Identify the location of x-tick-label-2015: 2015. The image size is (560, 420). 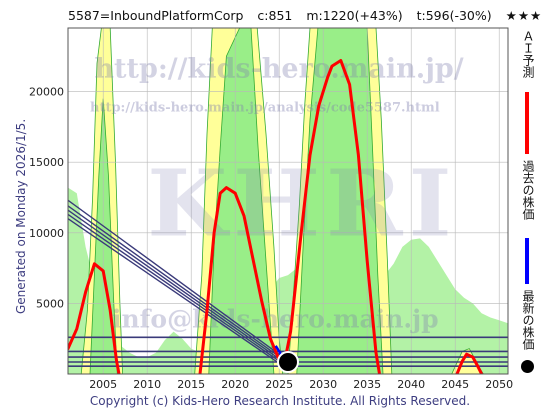
(191, 384).